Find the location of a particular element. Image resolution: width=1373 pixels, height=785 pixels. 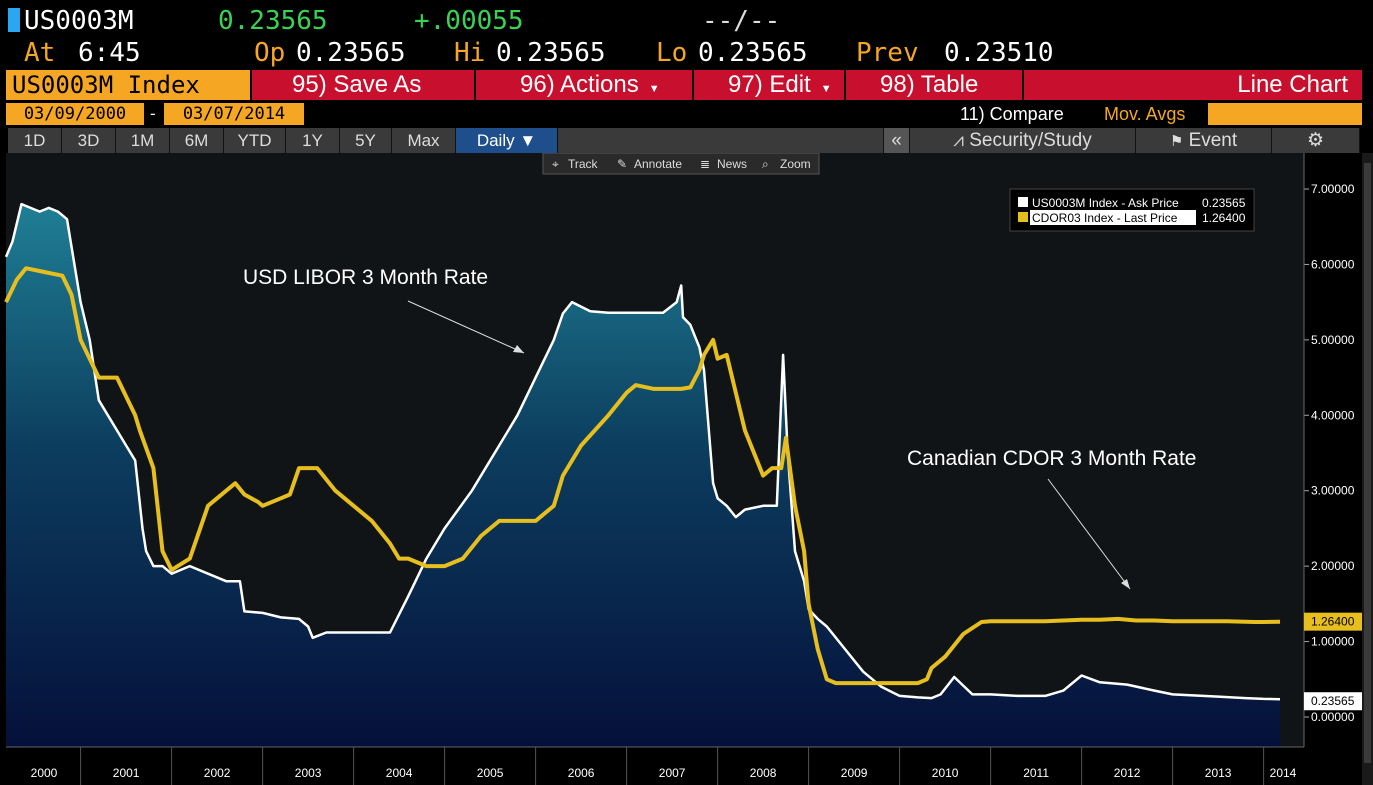

event-label: Event is located at coordinates (1213, 140).